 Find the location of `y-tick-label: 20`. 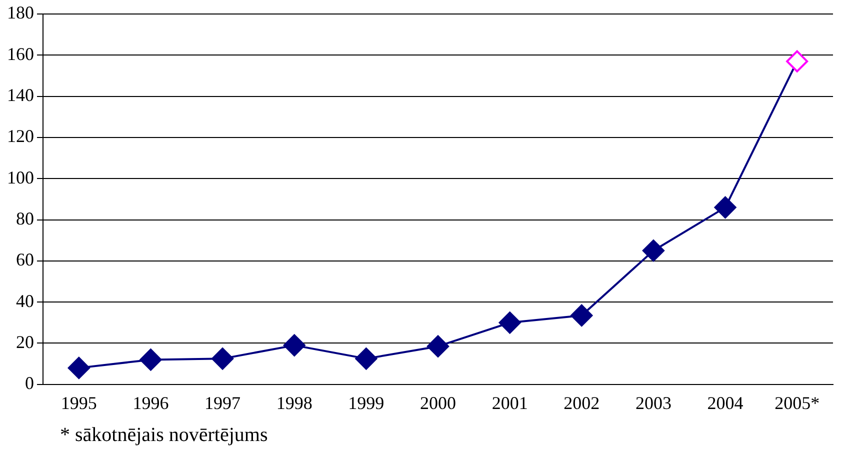

y-tick-label: 20 is located at coordinates (25, 342).